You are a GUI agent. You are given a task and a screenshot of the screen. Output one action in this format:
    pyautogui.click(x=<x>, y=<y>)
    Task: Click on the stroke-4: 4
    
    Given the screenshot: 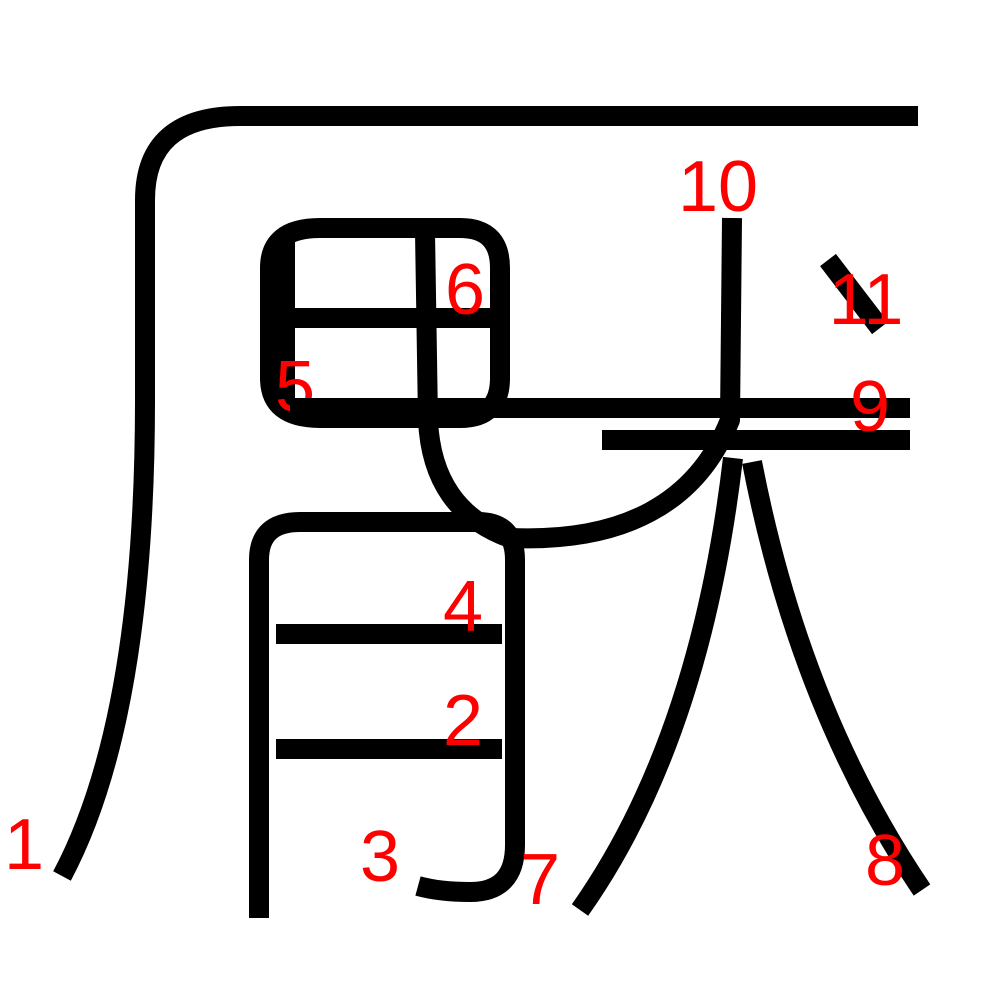 What is the action you would take?
    pyautogui.click(x=389, y=607)
    